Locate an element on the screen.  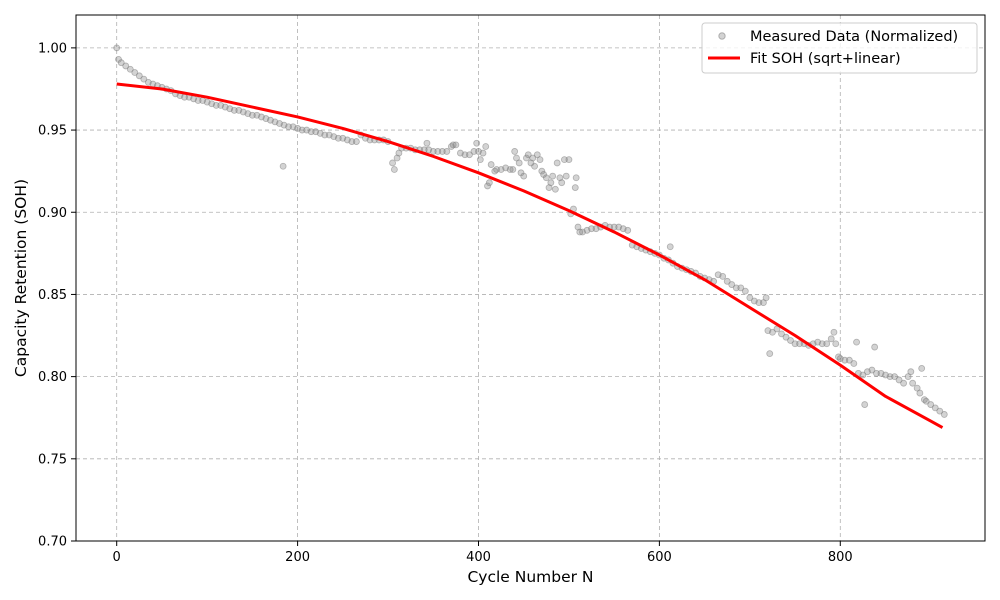
x-tick-label: 600 is located at coordinates (659, 557).